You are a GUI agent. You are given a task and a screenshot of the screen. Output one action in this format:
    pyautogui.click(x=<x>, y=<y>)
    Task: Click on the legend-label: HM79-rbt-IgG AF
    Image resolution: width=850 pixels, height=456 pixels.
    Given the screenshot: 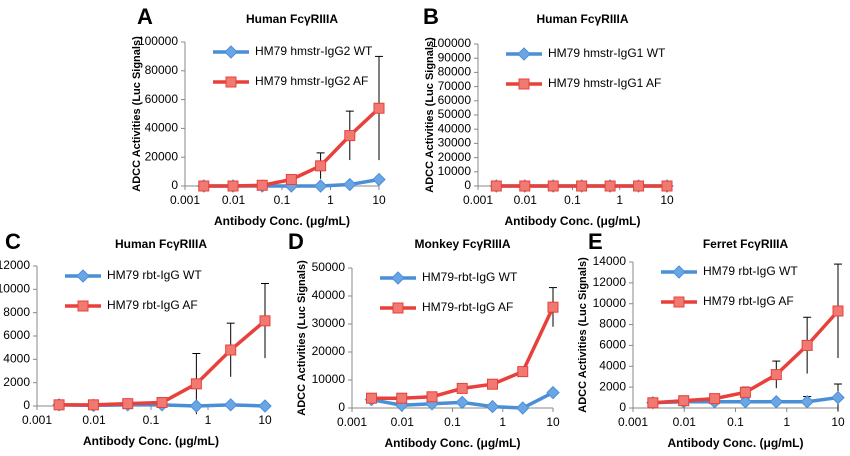 What is the action you would take?
    pyautogui.click(x=467, y=307)
    